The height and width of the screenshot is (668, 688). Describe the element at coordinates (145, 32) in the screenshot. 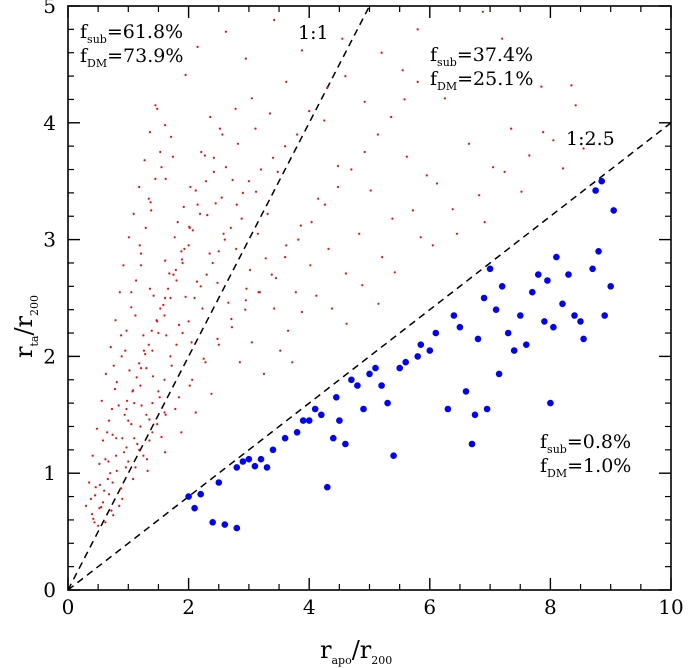

I see `annot-value: =61.8%` at that location.